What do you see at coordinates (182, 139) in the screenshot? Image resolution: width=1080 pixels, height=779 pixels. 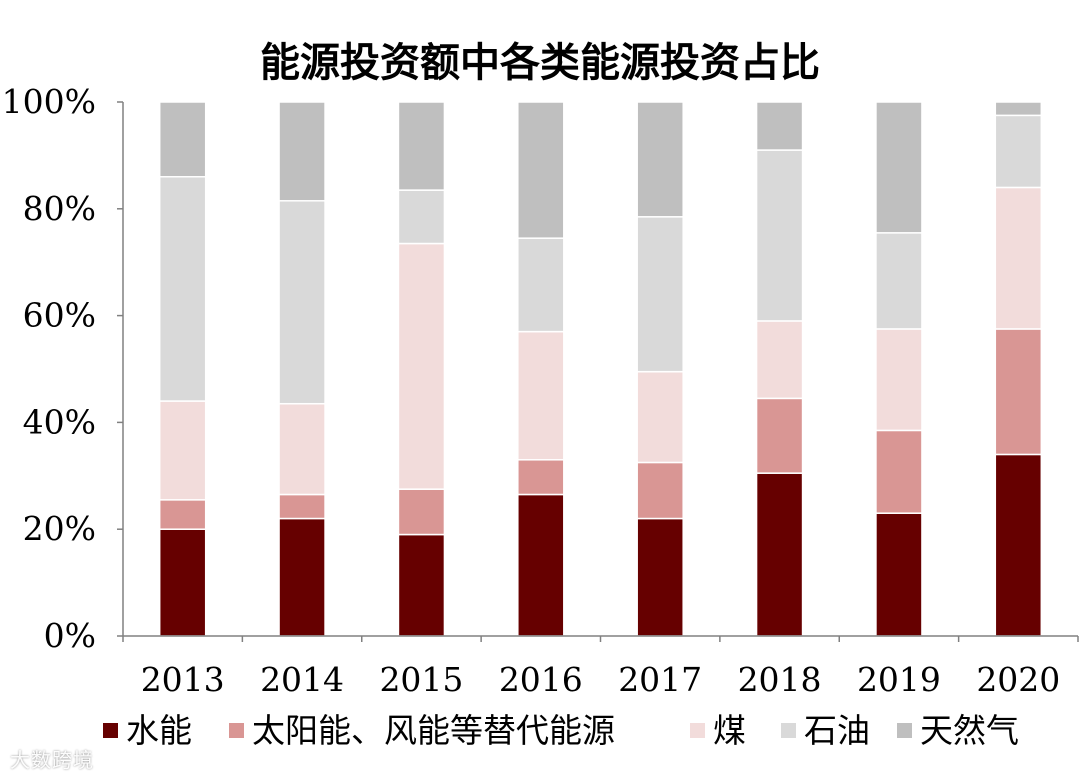 I see `bar-segment-2013-s4` at bounding box center [182, 139].